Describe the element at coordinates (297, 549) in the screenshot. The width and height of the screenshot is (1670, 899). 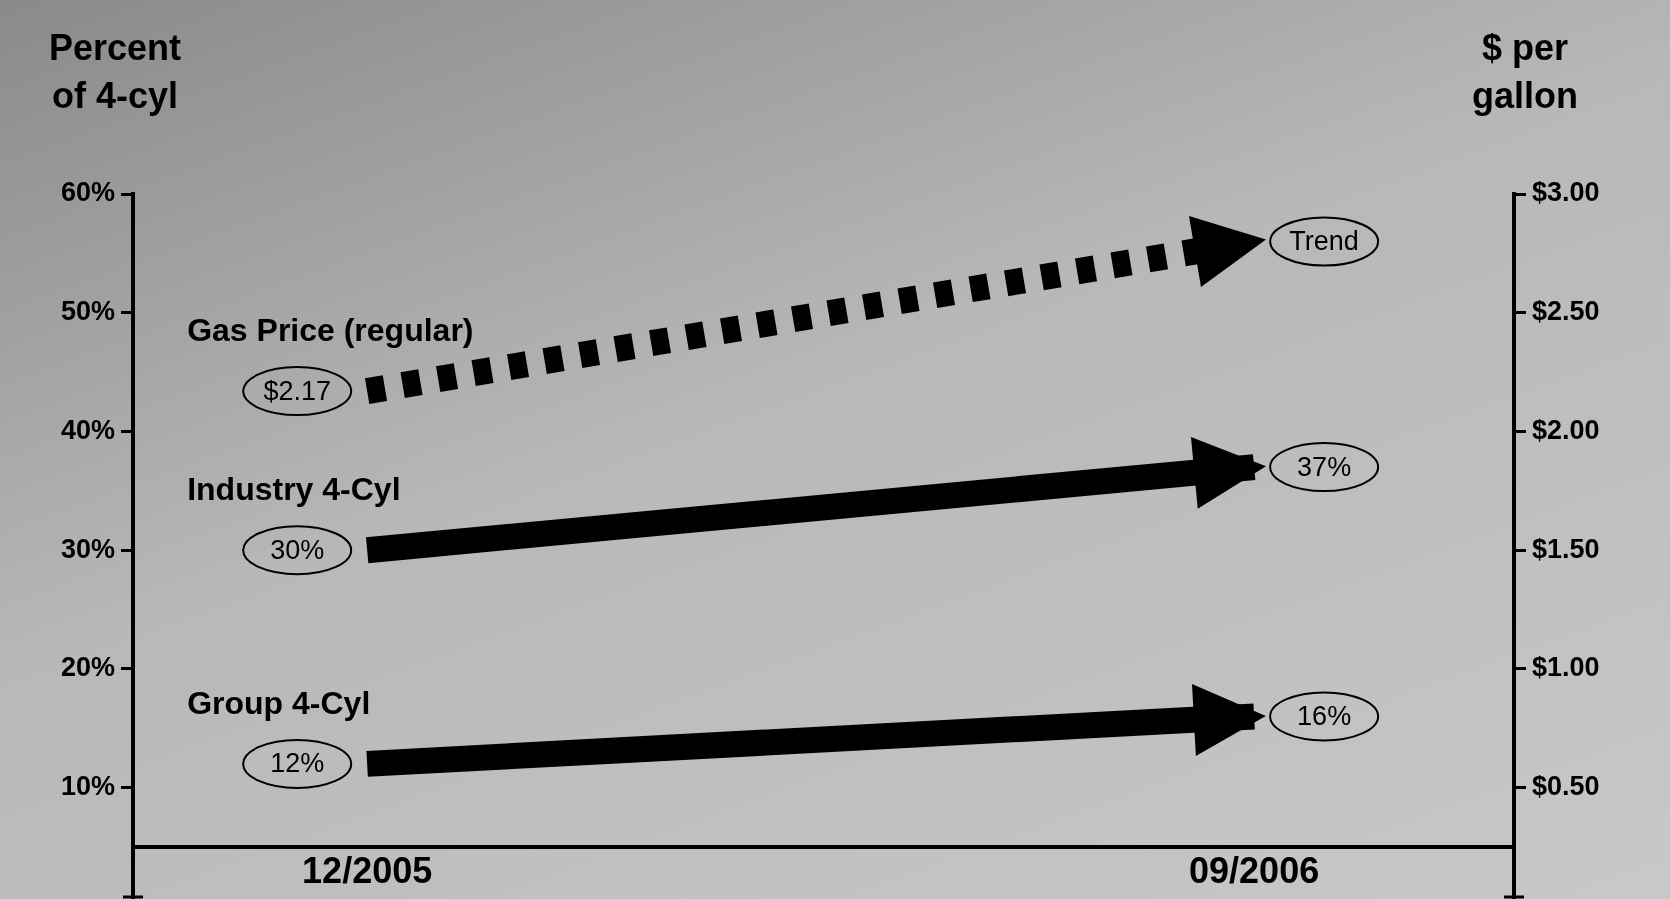
I see `data-label: 30%` at that location.